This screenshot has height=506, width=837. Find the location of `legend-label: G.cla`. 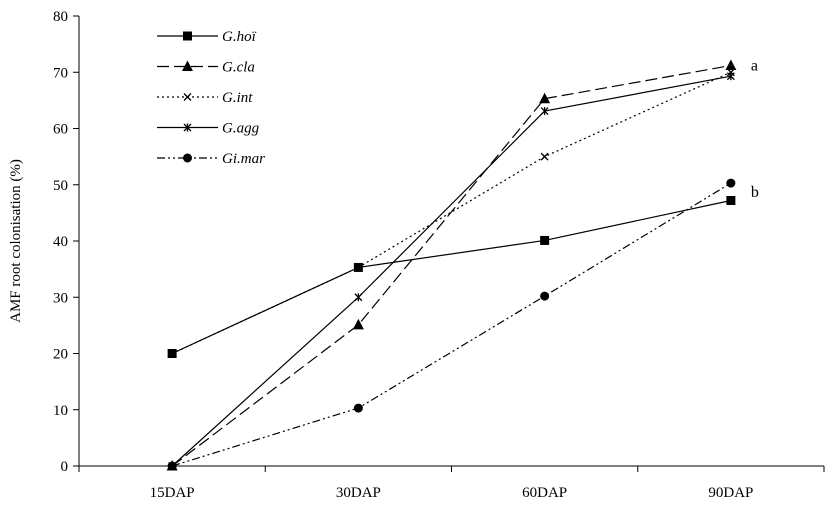

legend-label: G.cla is located at coordinates (238, 68).